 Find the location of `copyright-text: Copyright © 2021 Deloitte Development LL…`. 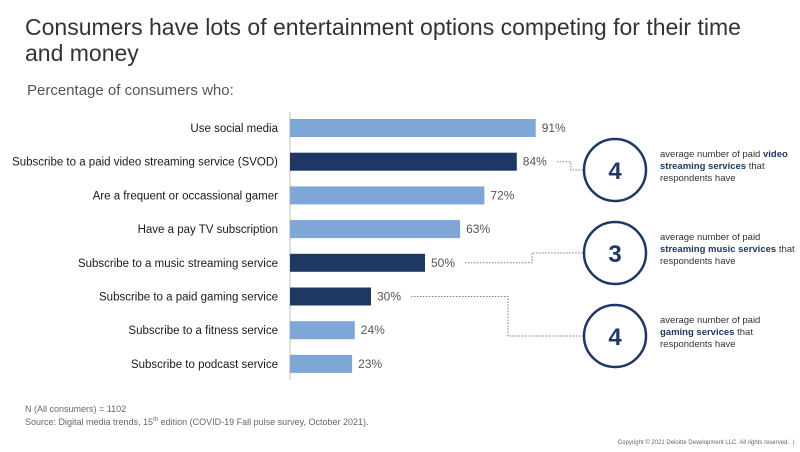

copyright-text: Copyright © 2021 Deloitte Development LL… is located at coordinates (703, 443).